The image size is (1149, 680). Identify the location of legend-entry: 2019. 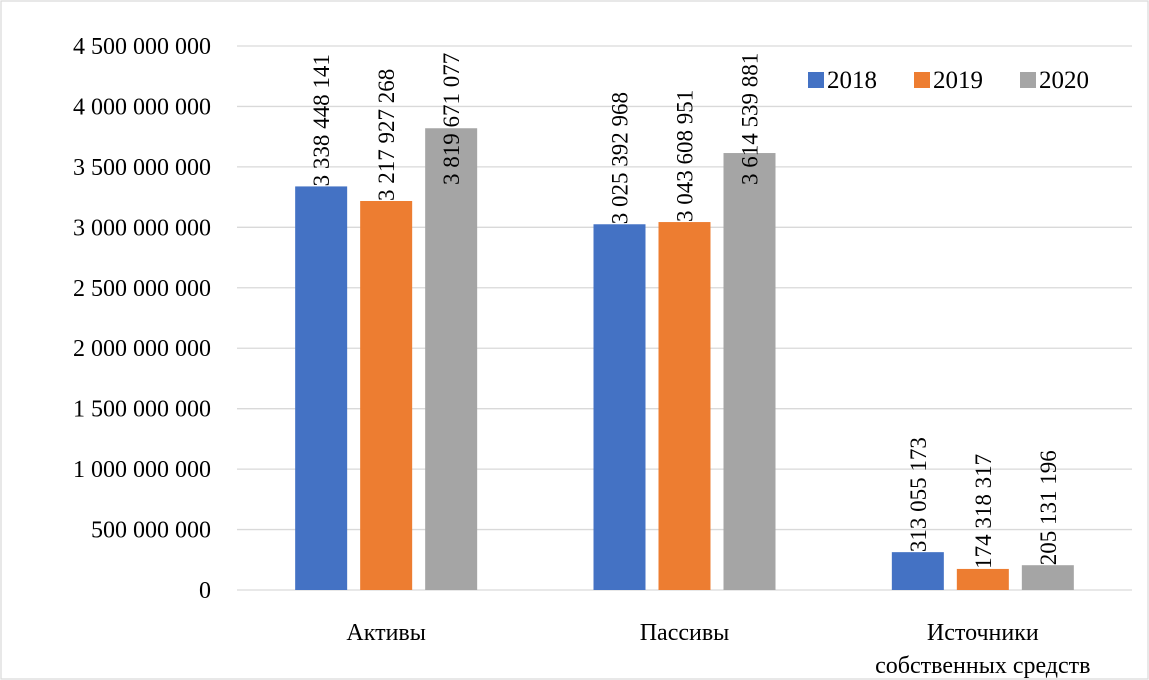
(958, 80).